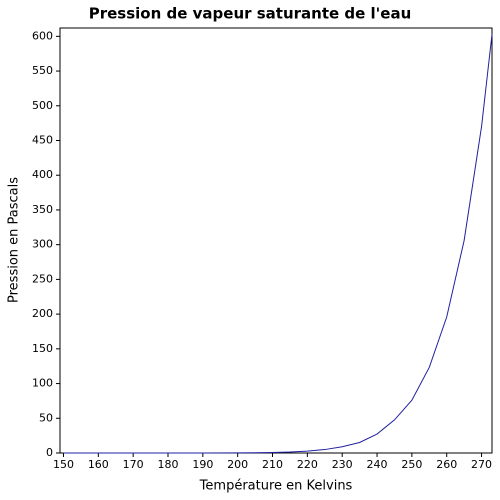  Describe the element at coordinates (307, 464) in the screenshot. I see `x-tick-label: 220` at that location.